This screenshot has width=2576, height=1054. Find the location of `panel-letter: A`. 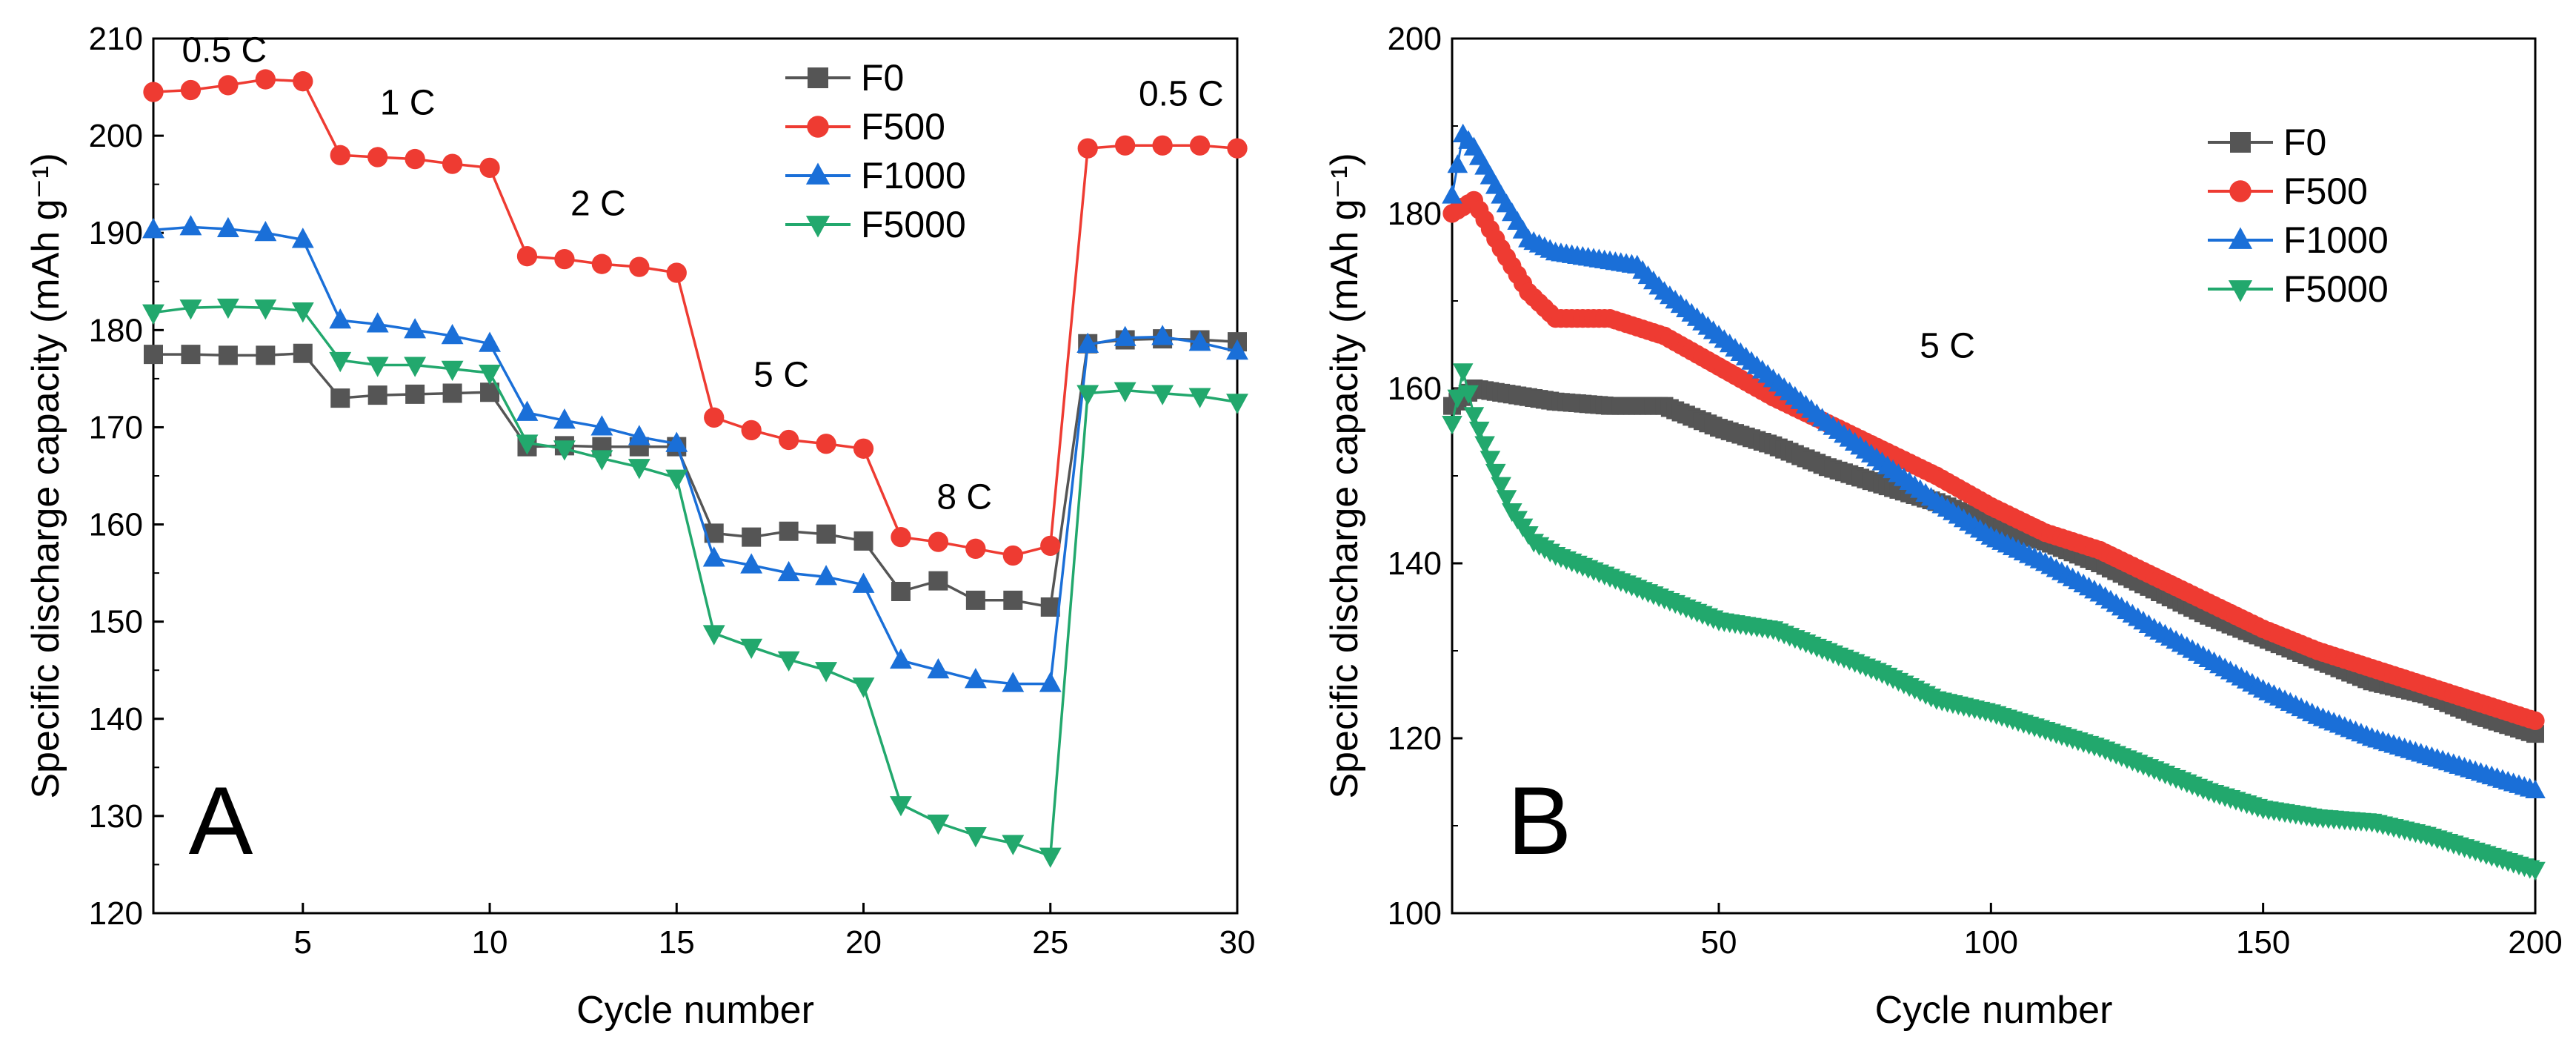

panel-letter: A is located at coordinates (221, 820).